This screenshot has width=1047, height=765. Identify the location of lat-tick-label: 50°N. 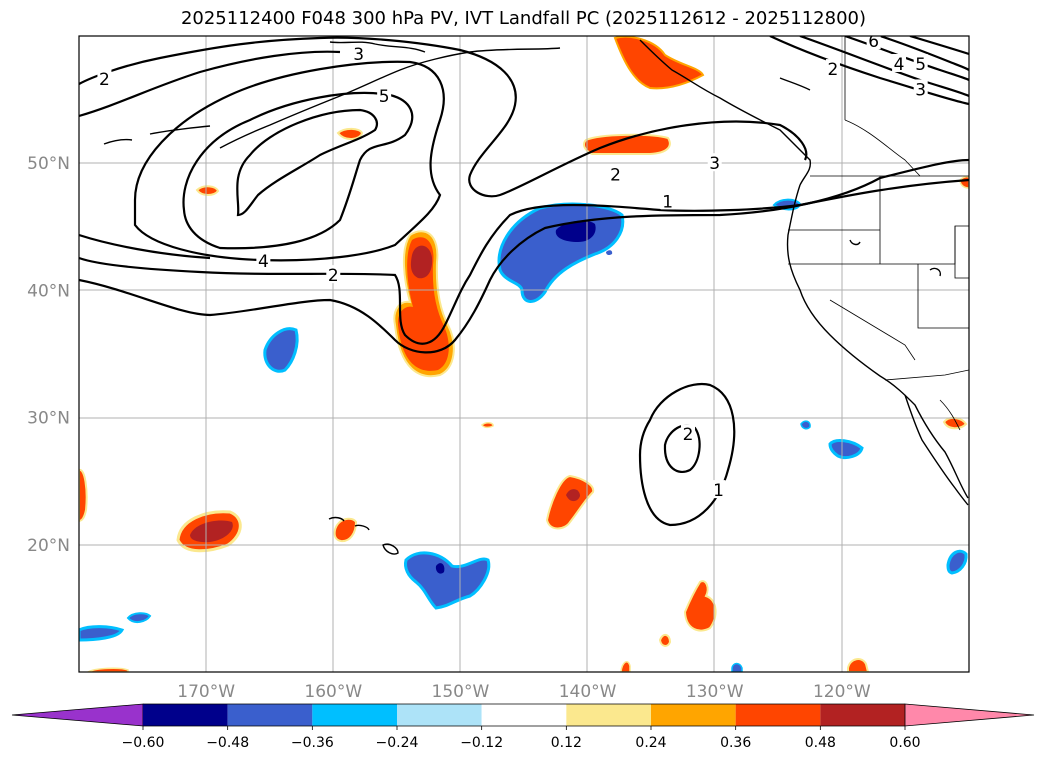
(48, 164).